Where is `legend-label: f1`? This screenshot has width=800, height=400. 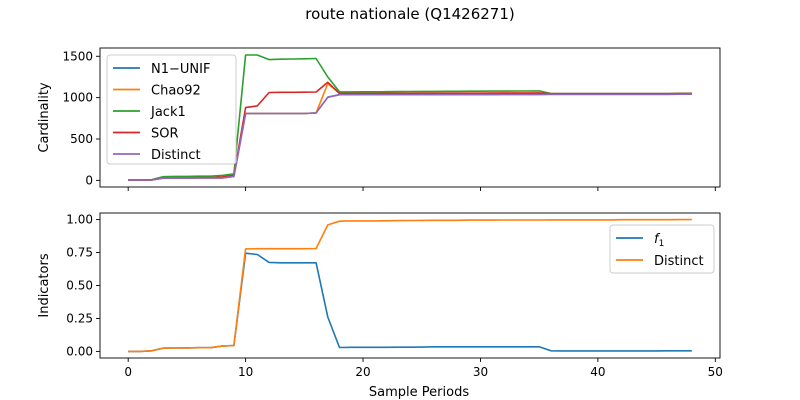 legend-label: f1 is located at coordinates (659, 240).